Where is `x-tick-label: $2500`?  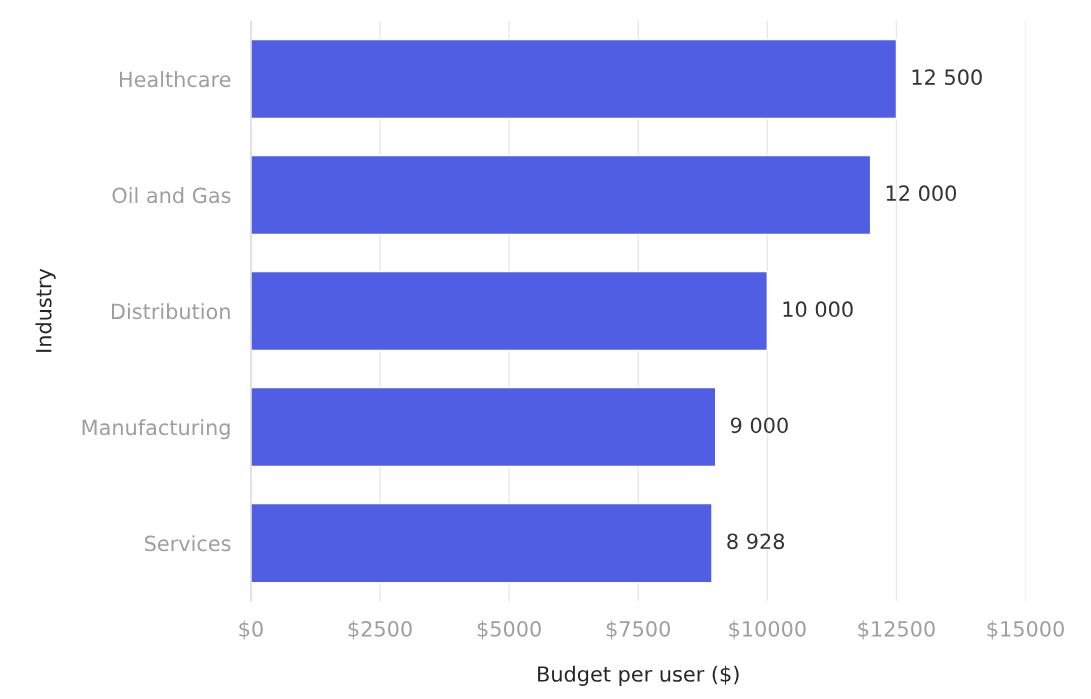 x-tick-label: $2500 is located at coordinates (380, 630).